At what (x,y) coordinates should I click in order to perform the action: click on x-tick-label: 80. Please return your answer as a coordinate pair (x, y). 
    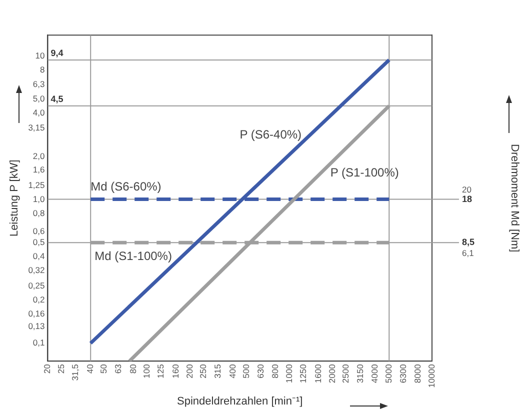
    Looking at the image, I should click on (133, 369).